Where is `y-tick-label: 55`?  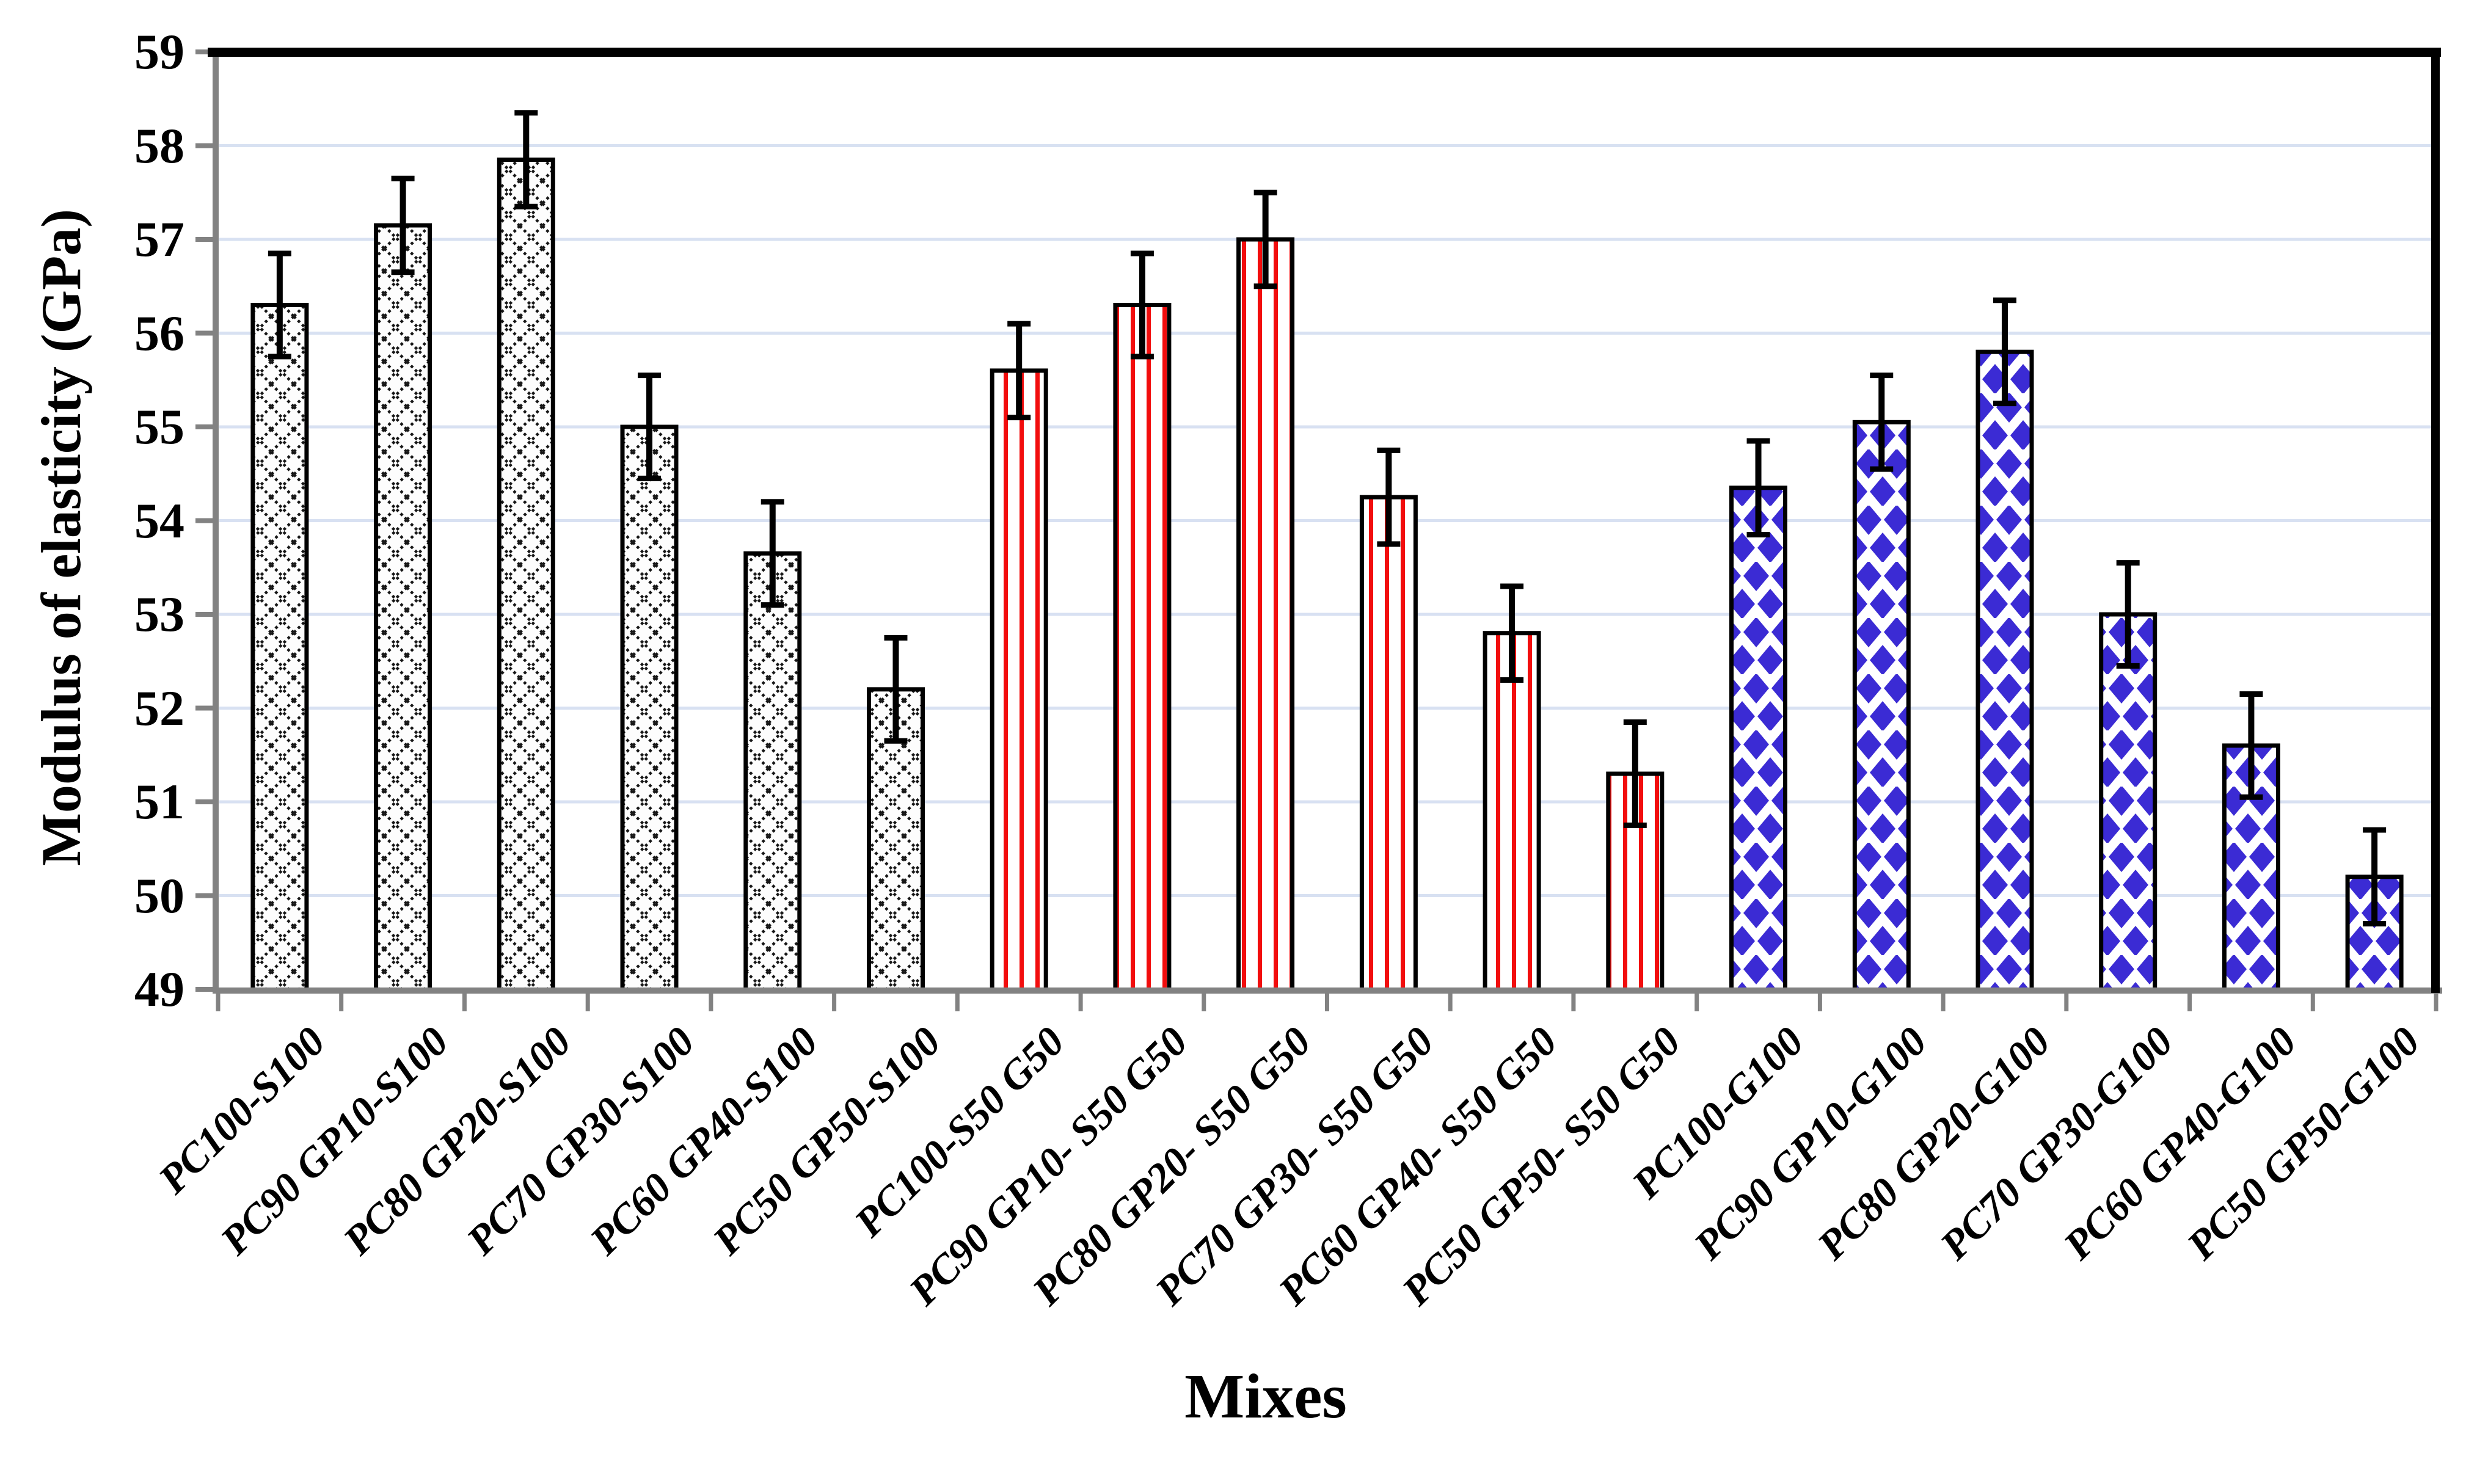 y-tick-label: 55 is located at coordinates (159, 426).